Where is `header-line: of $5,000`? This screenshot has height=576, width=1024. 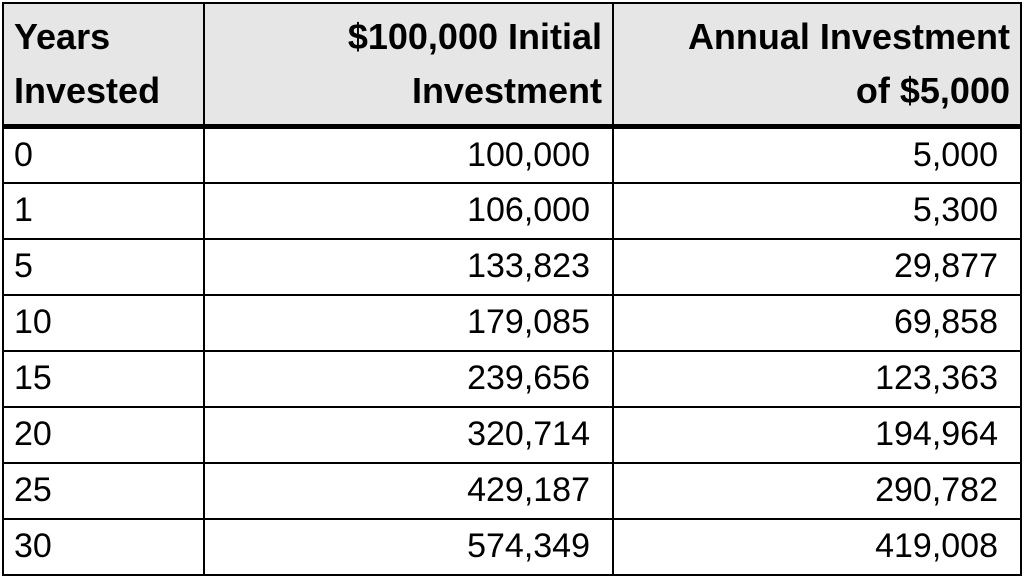
header-line: of $5,000 is located at coordinates (932, 90).